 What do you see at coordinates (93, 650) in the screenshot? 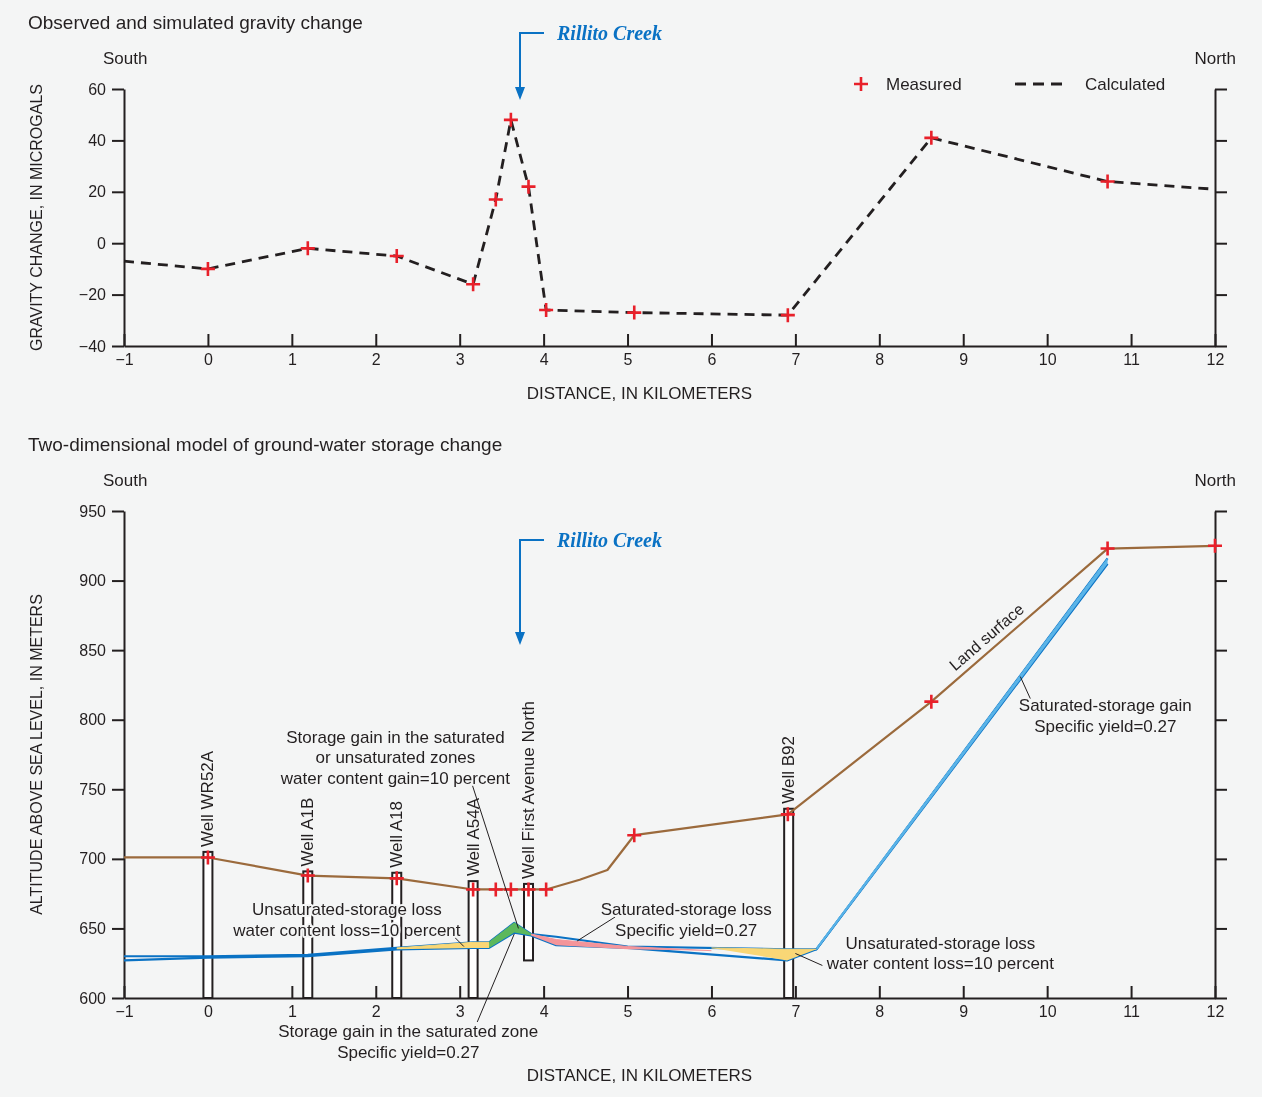
I see `y-tick-label: 850` at bounding box center [93, 650].